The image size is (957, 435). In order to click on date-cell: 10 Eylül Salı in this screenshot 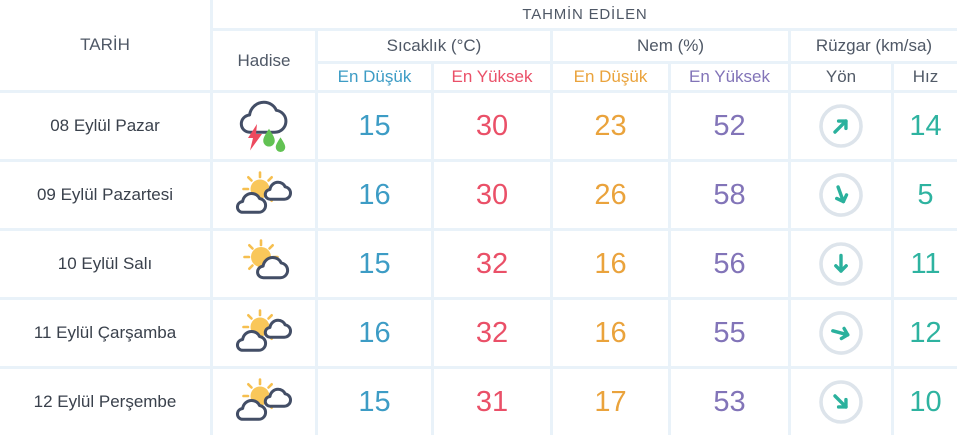, I will do `click(105, 264)`.